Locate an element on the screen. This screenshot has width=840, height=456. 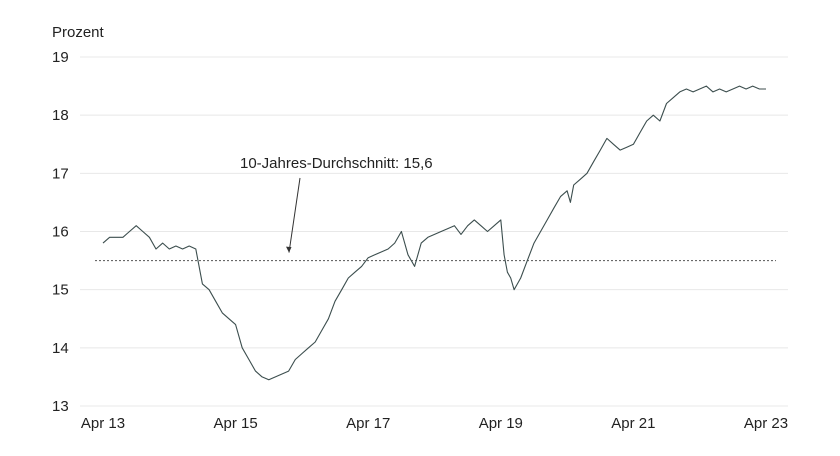
annotation-arrowhead is located at coordinates (289, 249).